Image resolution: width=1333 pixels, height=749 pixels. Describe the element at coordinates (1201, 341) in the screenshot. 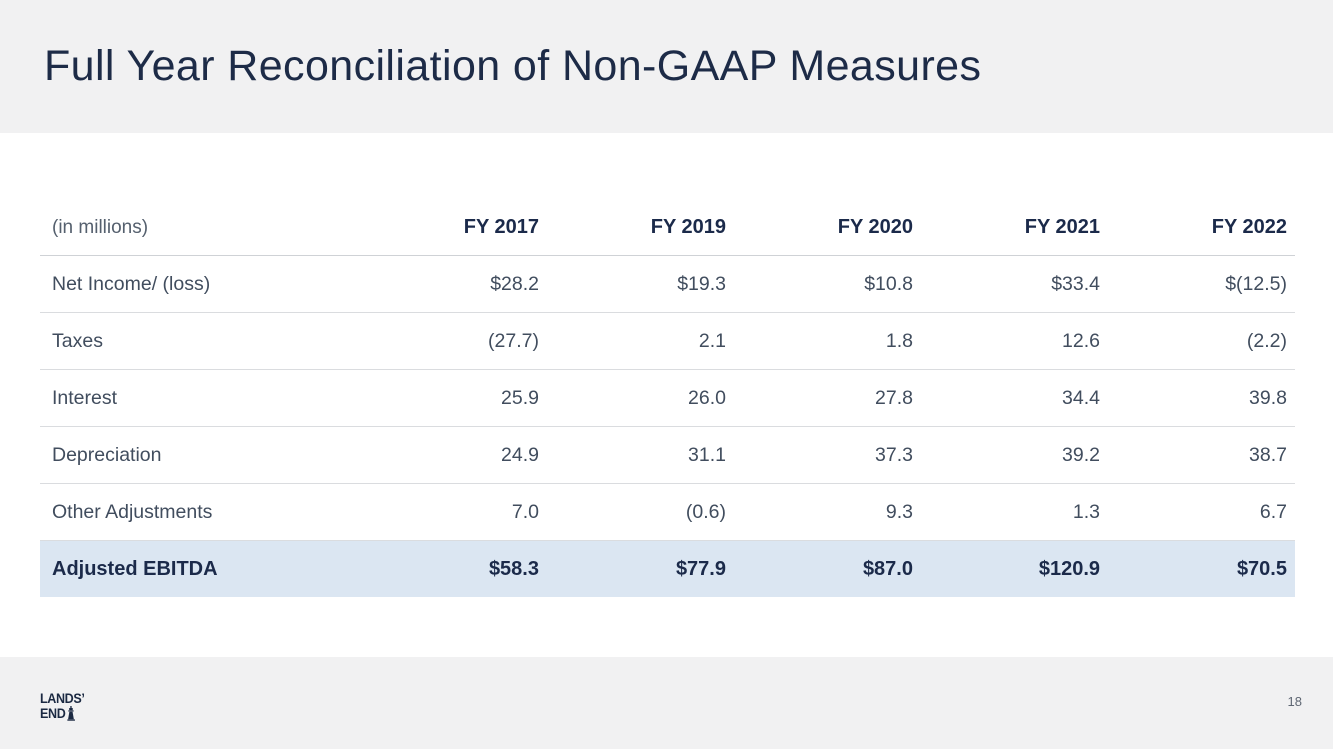

I see `cell-value: (2.2)` at that location.